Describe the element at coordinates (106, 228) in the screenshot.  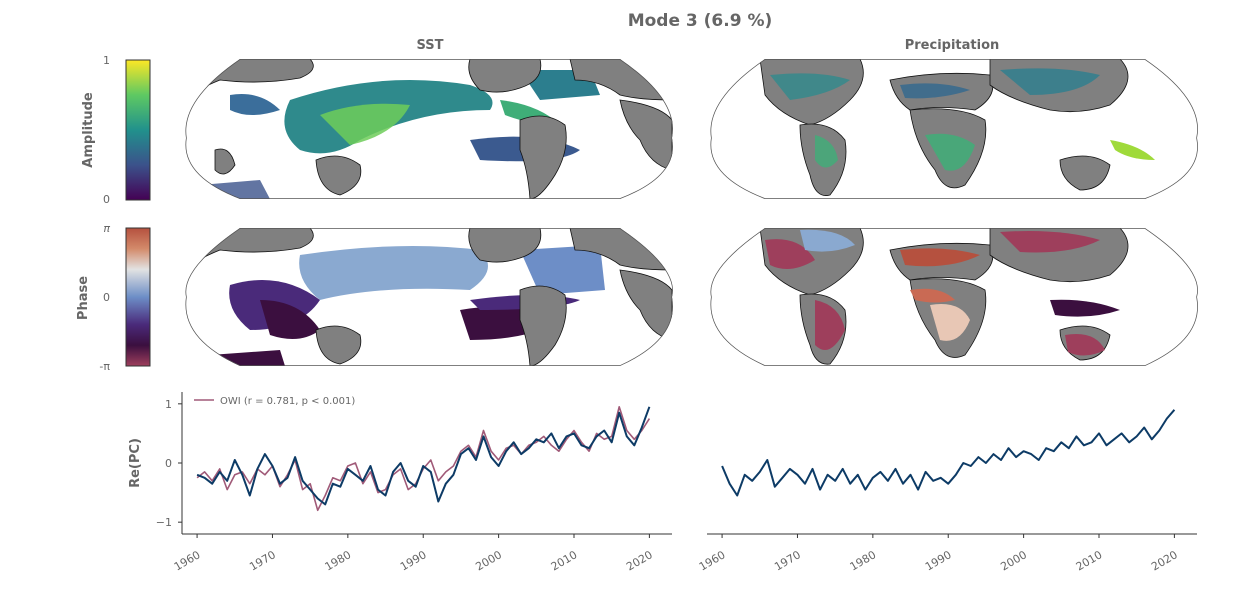
I see `phase-colorbar-tick-top: π` at that location.